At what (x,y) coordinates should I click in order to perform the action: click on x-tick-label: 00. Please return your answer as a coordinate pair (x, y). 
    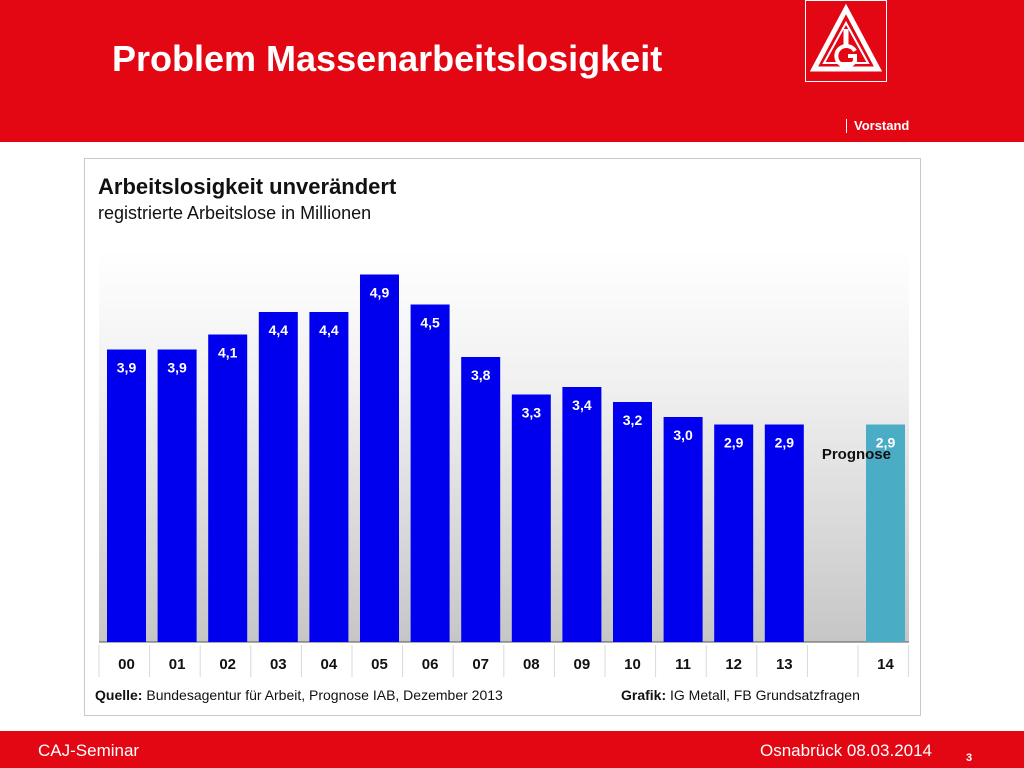
    Looking at the image, I should click on (126, 664).